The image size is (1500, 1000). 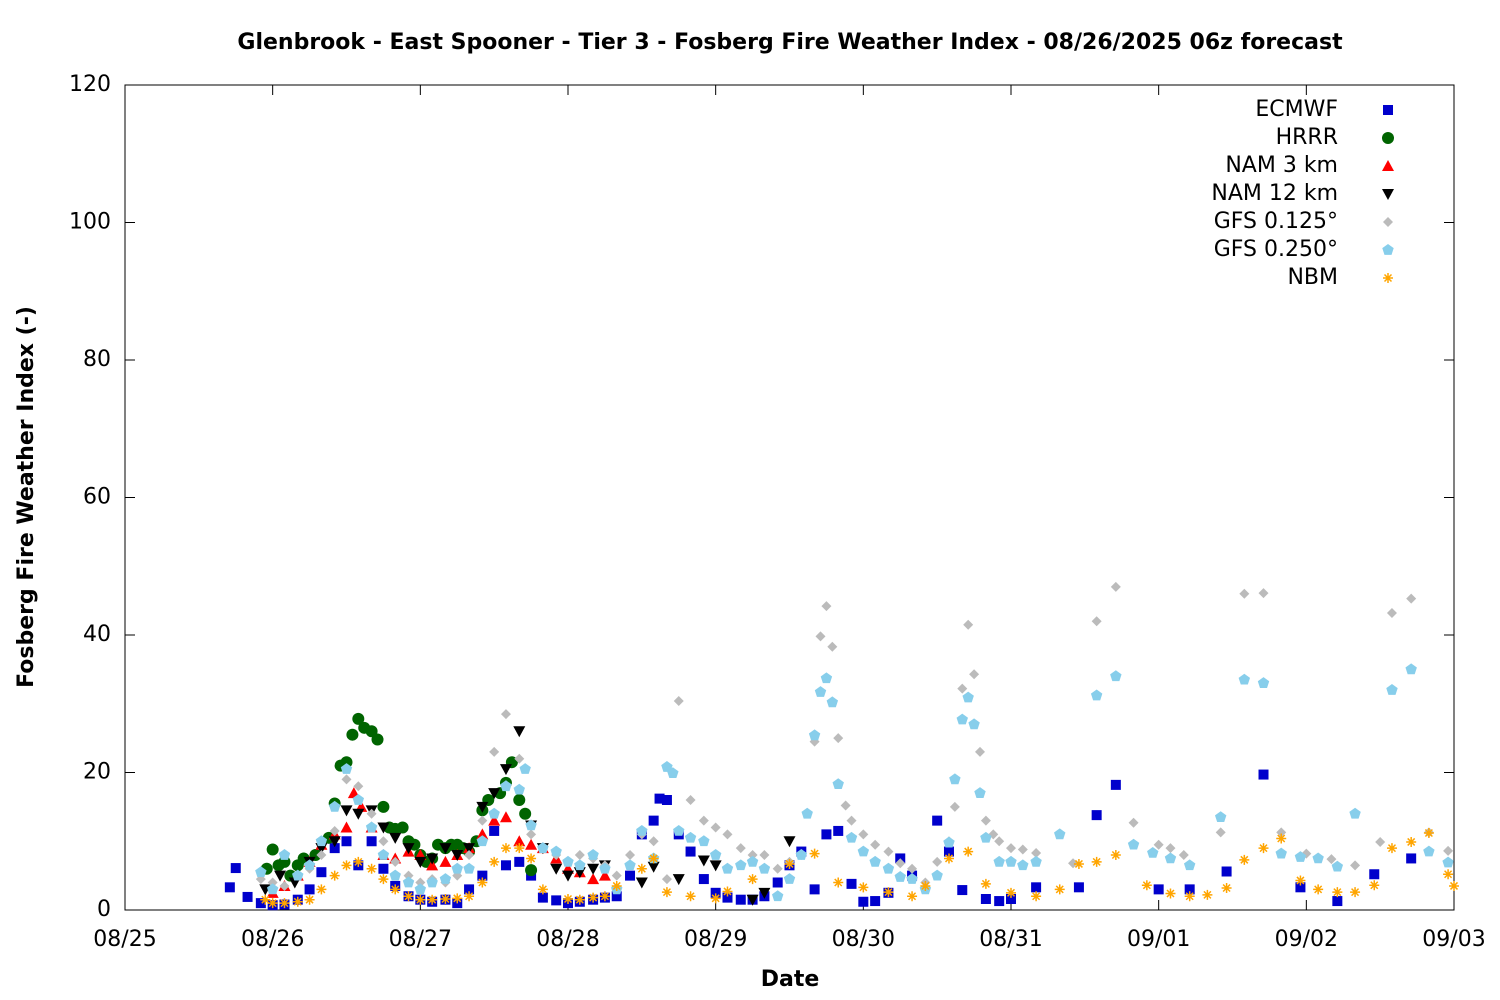 I want to click on x-tick-label: 08/26, so click(x=272, y=939).